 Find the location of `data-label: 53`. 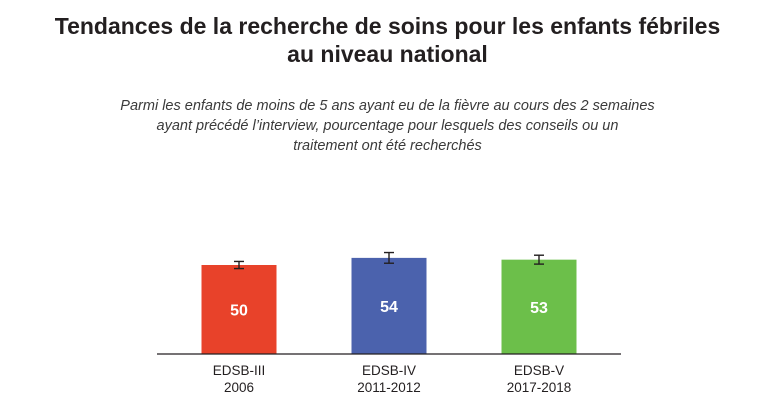

data-label: 53 is located at coordinates (539, 308).